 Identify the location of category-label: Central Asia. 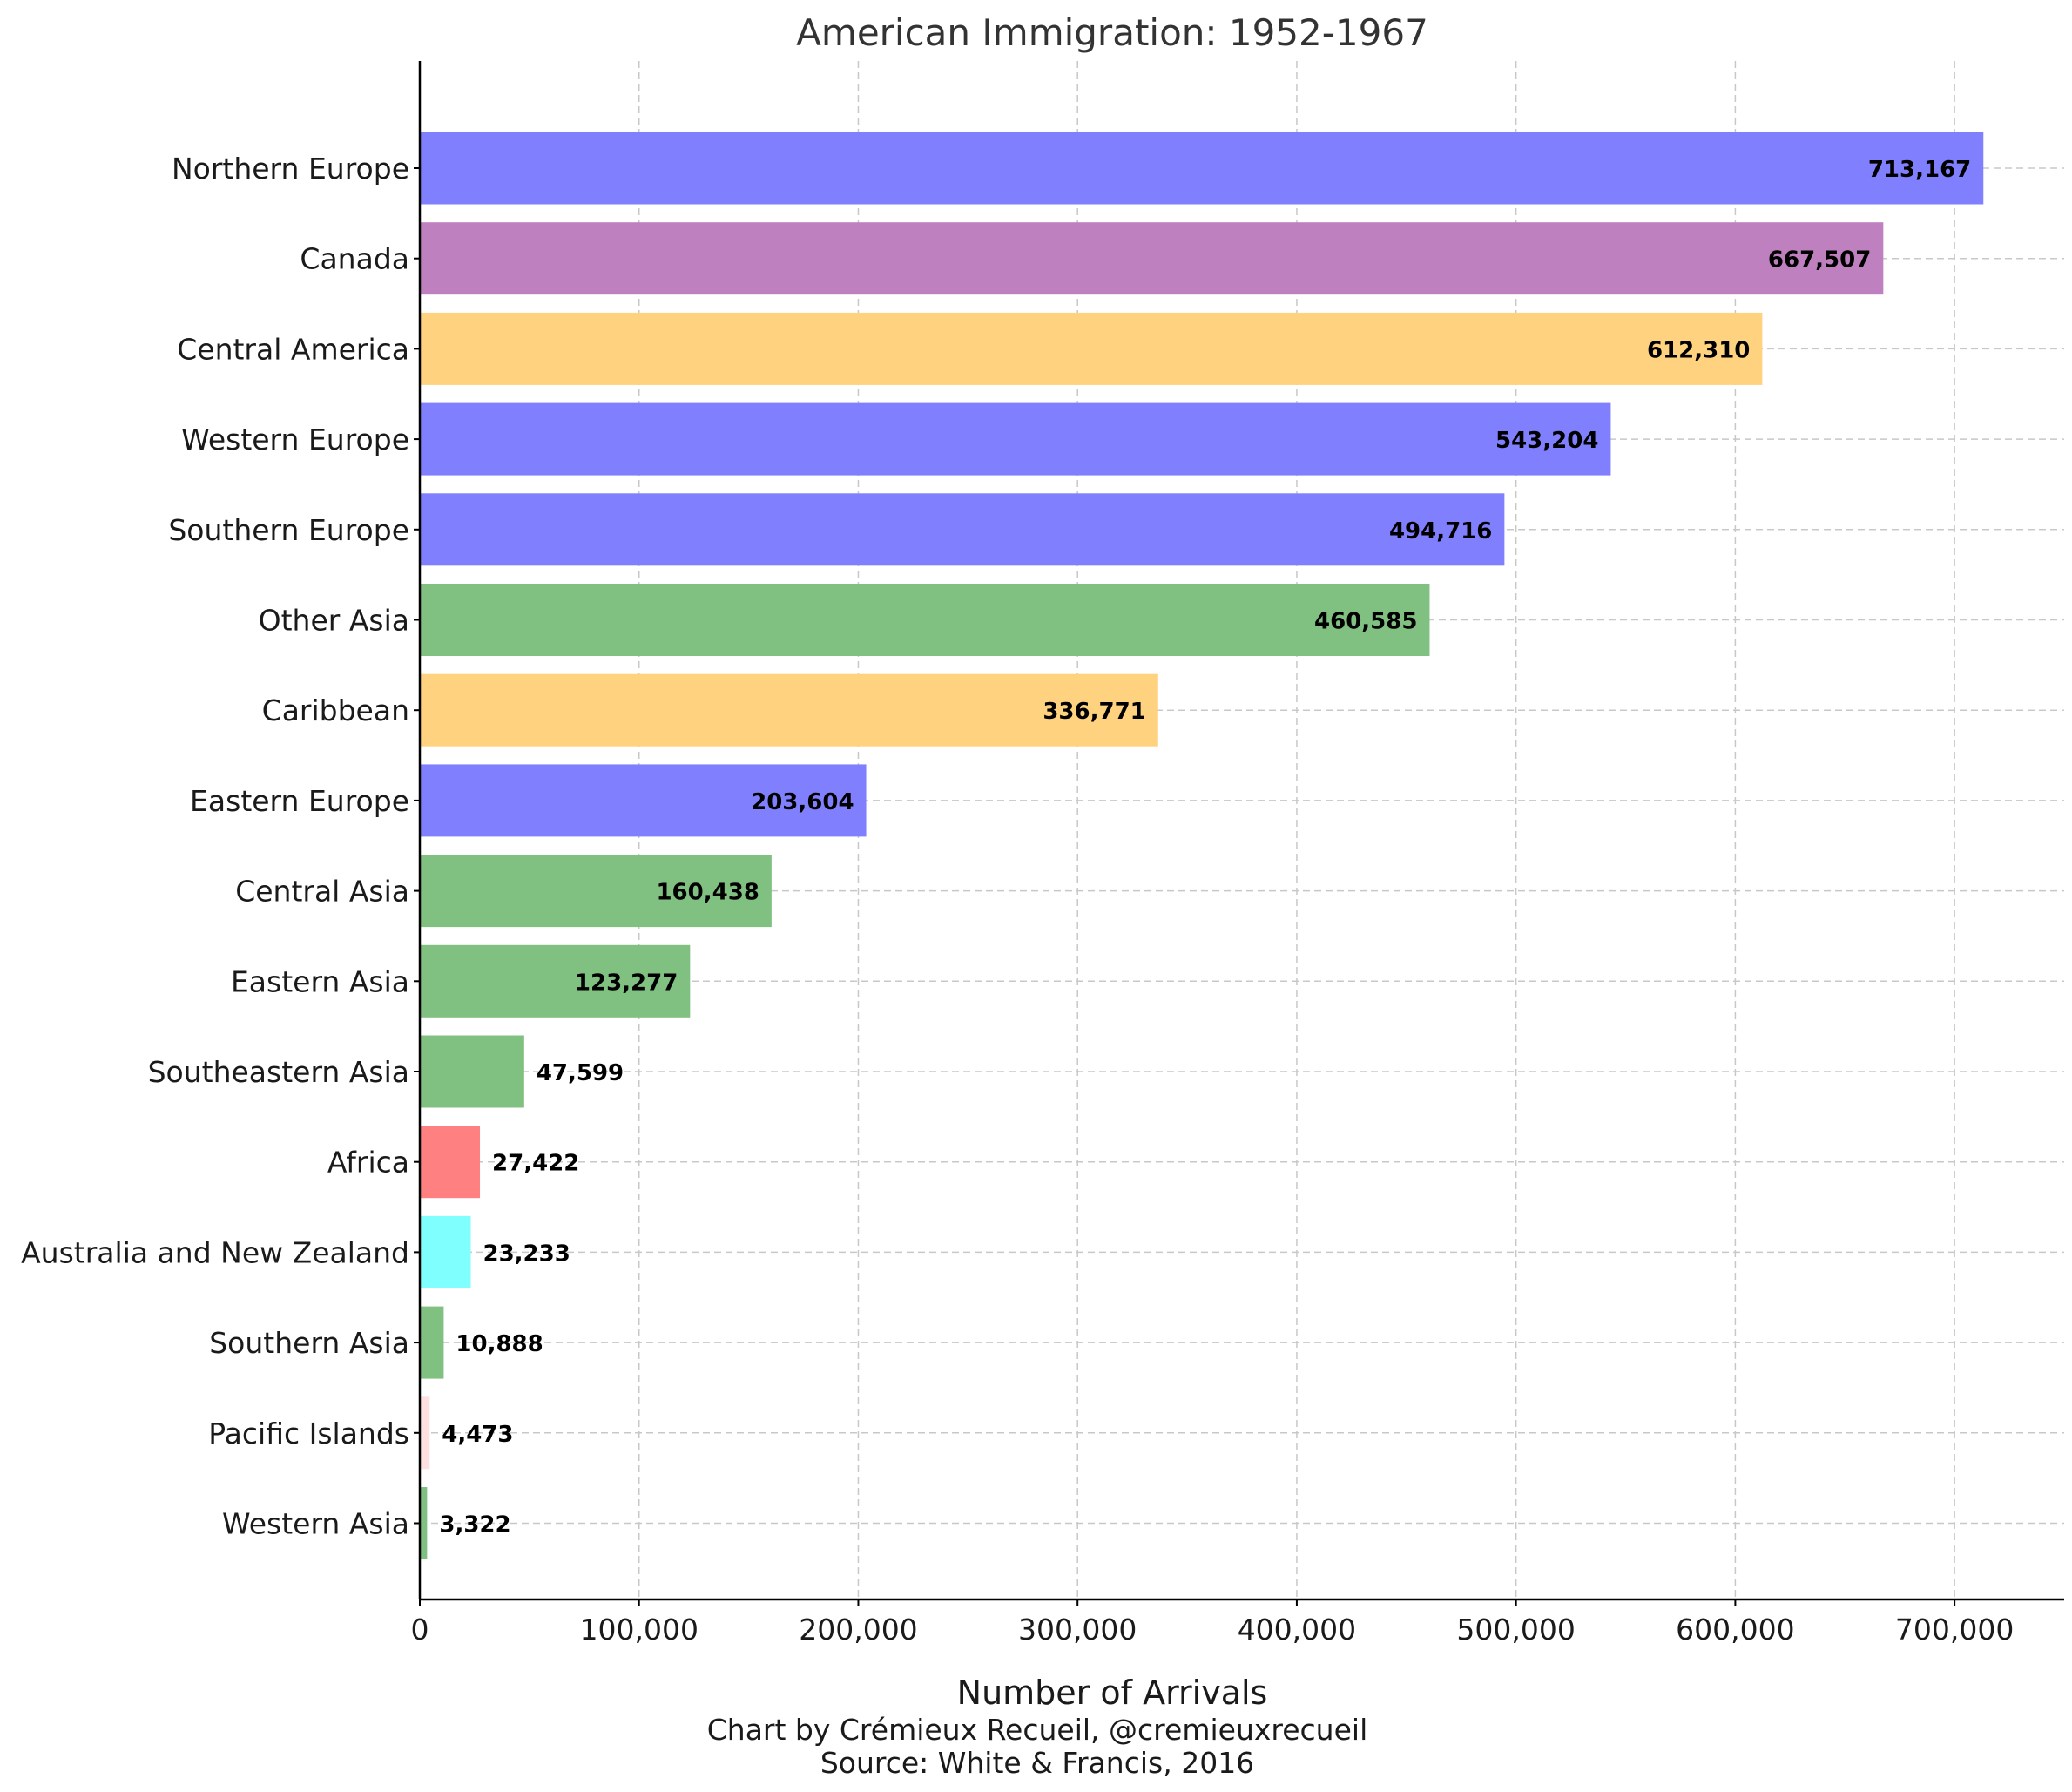
(322, 892).